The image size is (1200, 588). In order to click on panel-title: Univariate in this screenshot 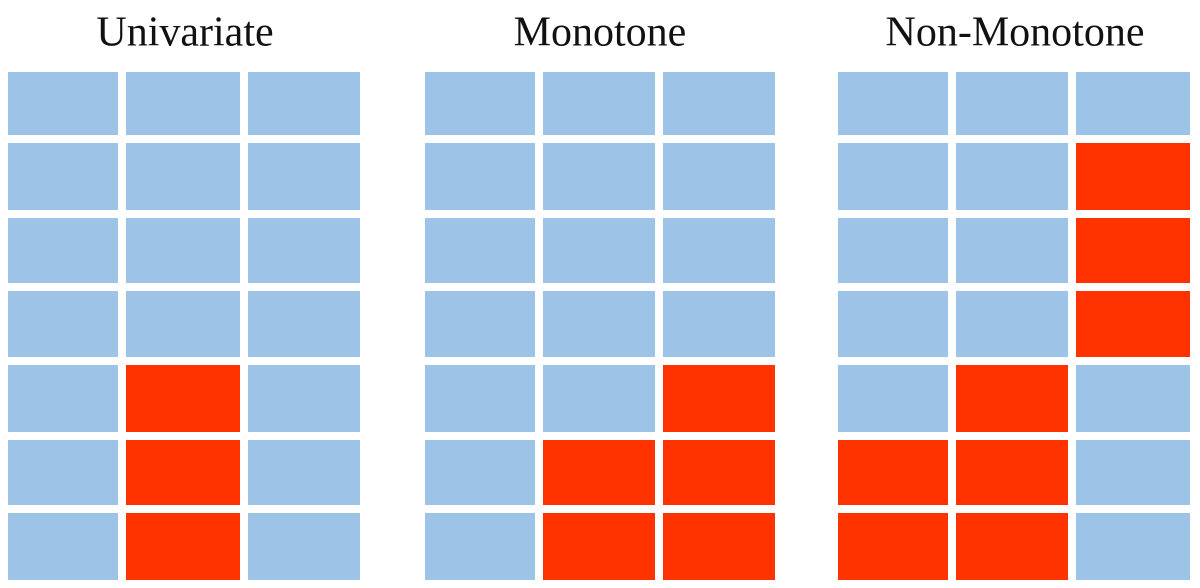, I will do `click(184, 33)`.